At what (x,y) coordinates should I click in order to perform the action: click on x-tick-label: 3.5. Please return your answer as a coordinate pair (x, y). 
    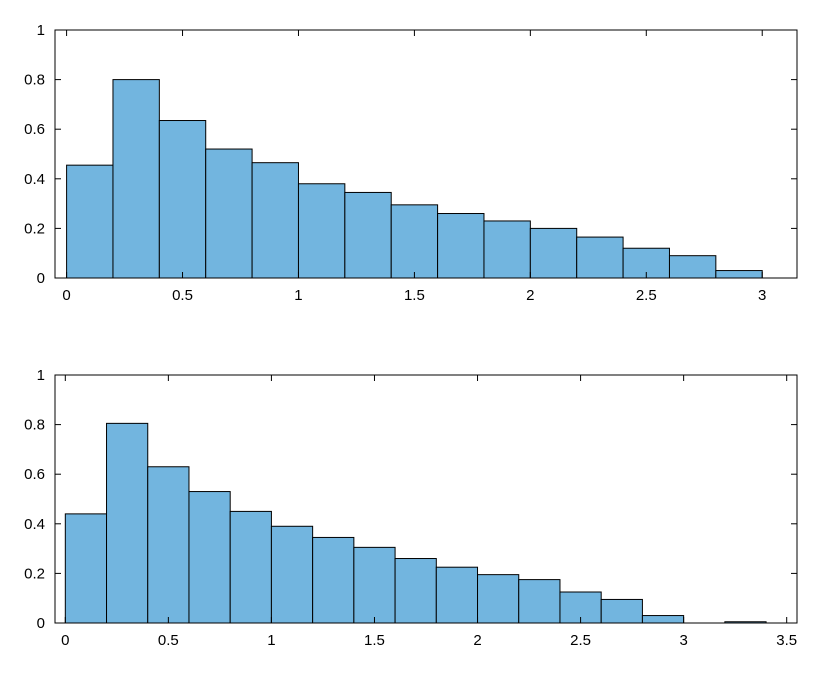
    Looking at the image, I should click on (786, 640).